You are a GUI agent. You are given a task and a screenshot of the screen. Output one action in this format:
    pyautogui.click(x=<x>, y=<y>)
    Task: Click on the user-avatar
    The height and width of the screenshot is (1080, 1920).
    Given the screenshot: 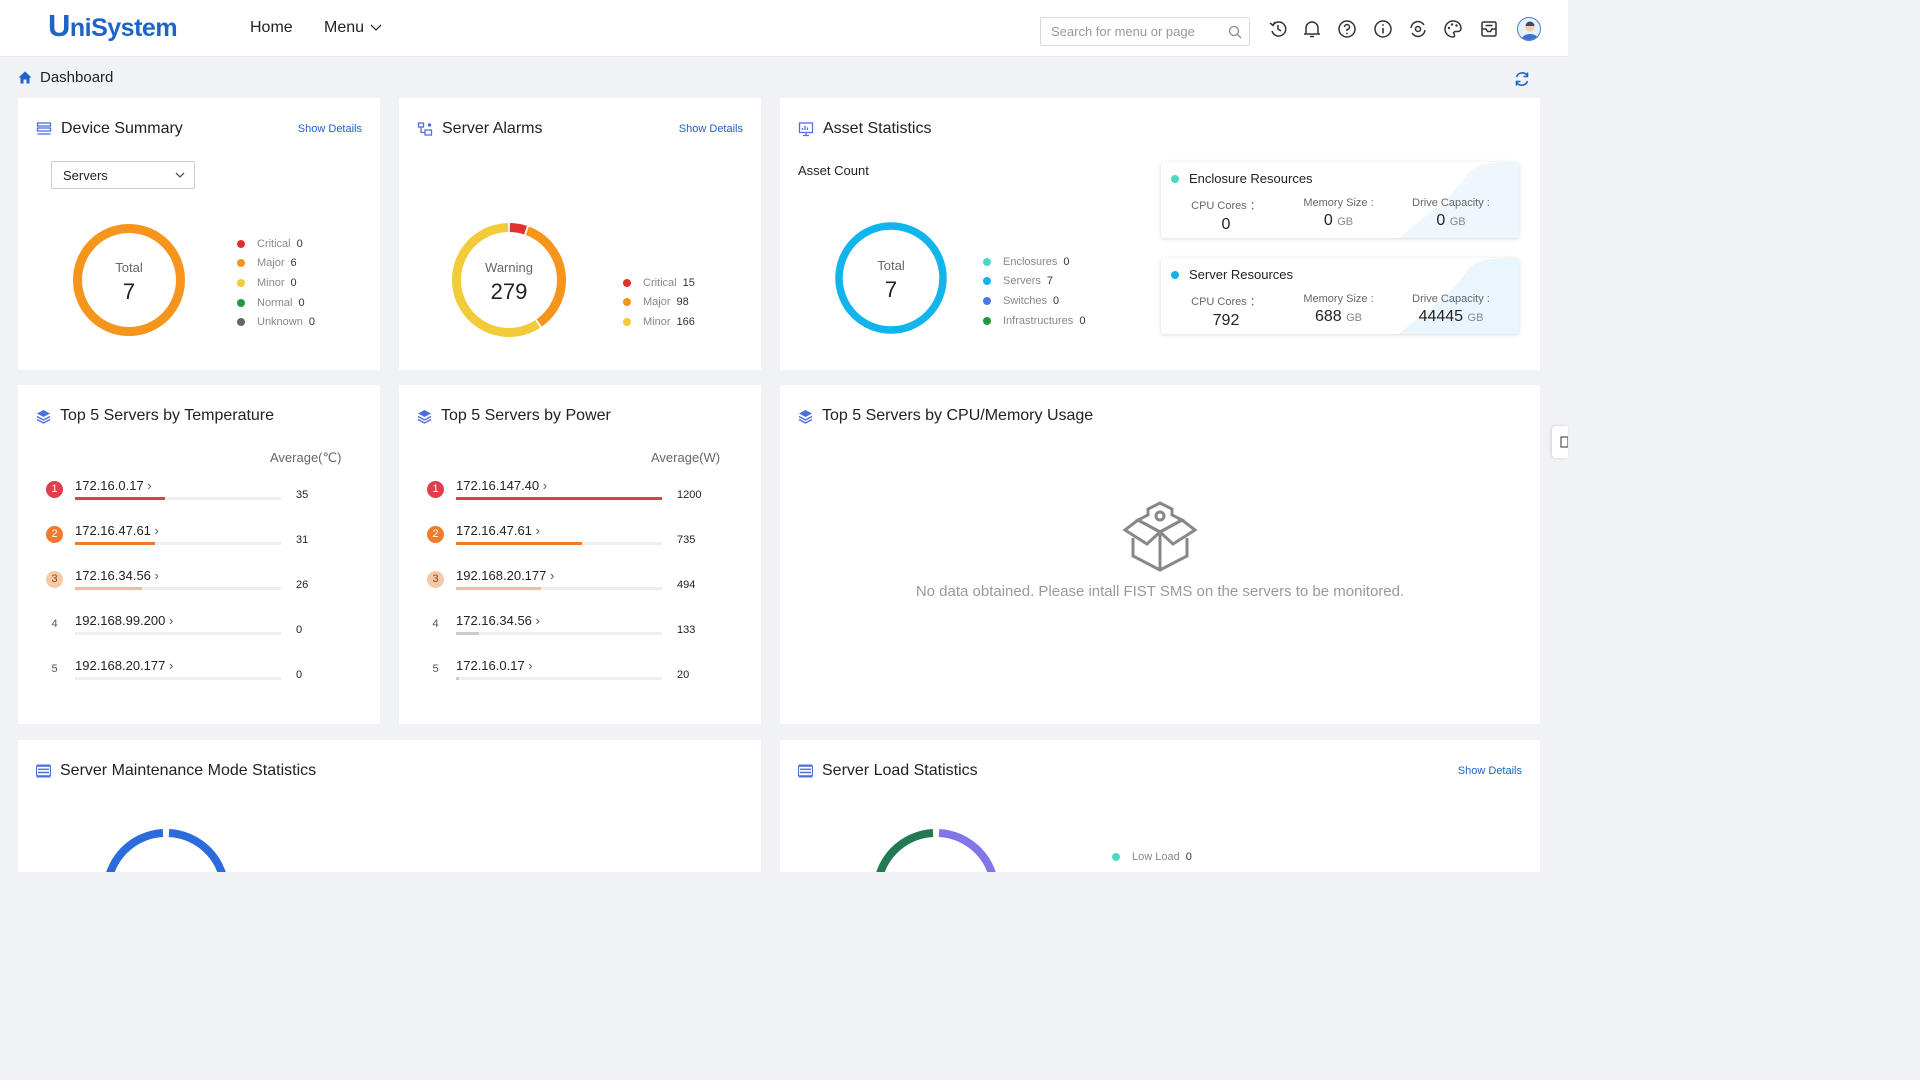 What is the action you would take?
    pyautogui.click(x=1529, y=29)
    